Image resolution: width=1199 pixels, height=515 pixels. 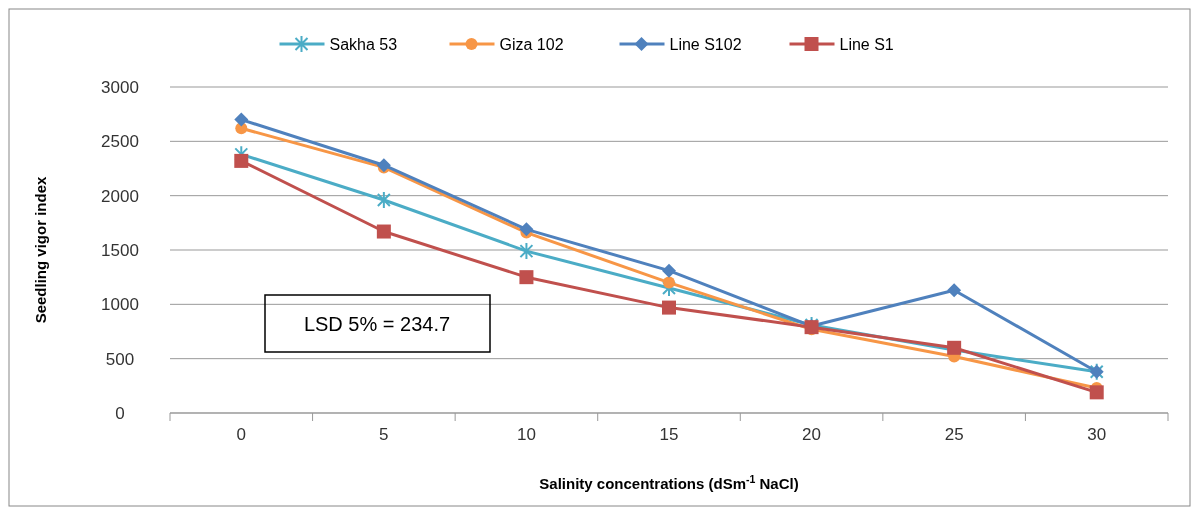 I want to click on x-tick-label: 30, so click(x=1097, y=434).